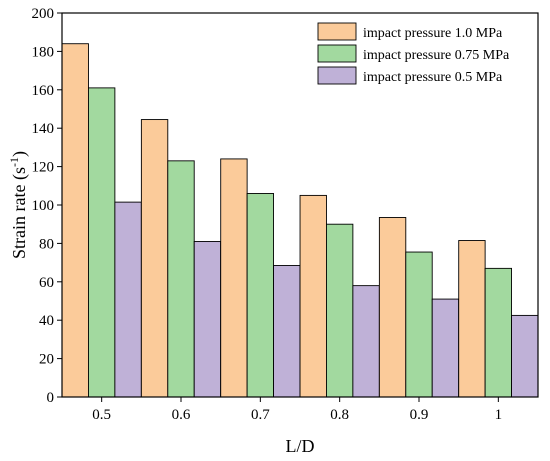 The width and height of the screenshot is (550, 461). Describe the element at coordinates (499, 415) in the screenshot. I see `x-tick-label: 1` at that location.